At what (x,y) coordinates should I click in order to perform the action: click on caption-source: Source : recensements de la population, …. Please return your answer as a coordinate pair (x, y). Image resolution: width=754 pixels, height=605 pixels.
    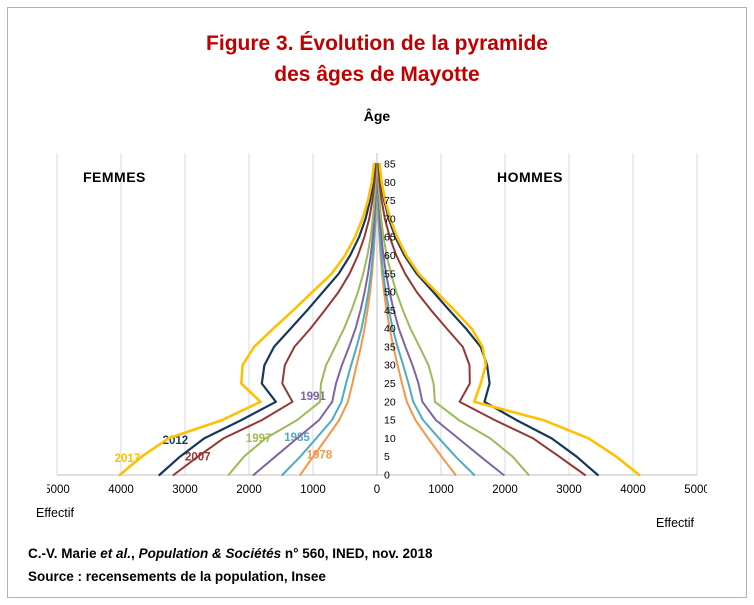
    Looking at the image, I should click on (177, 576).